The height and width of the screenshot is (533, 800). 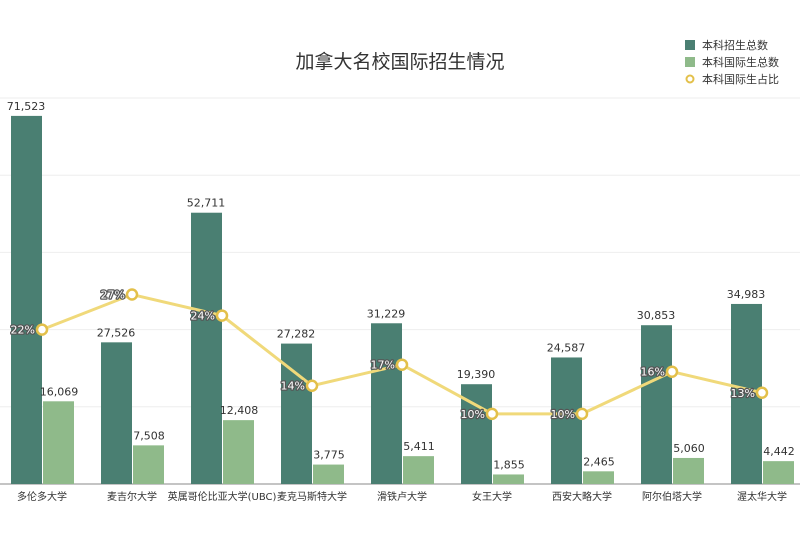 I want to click on category-label: 阿尔伯塔大学, so click(x=672, y=496).